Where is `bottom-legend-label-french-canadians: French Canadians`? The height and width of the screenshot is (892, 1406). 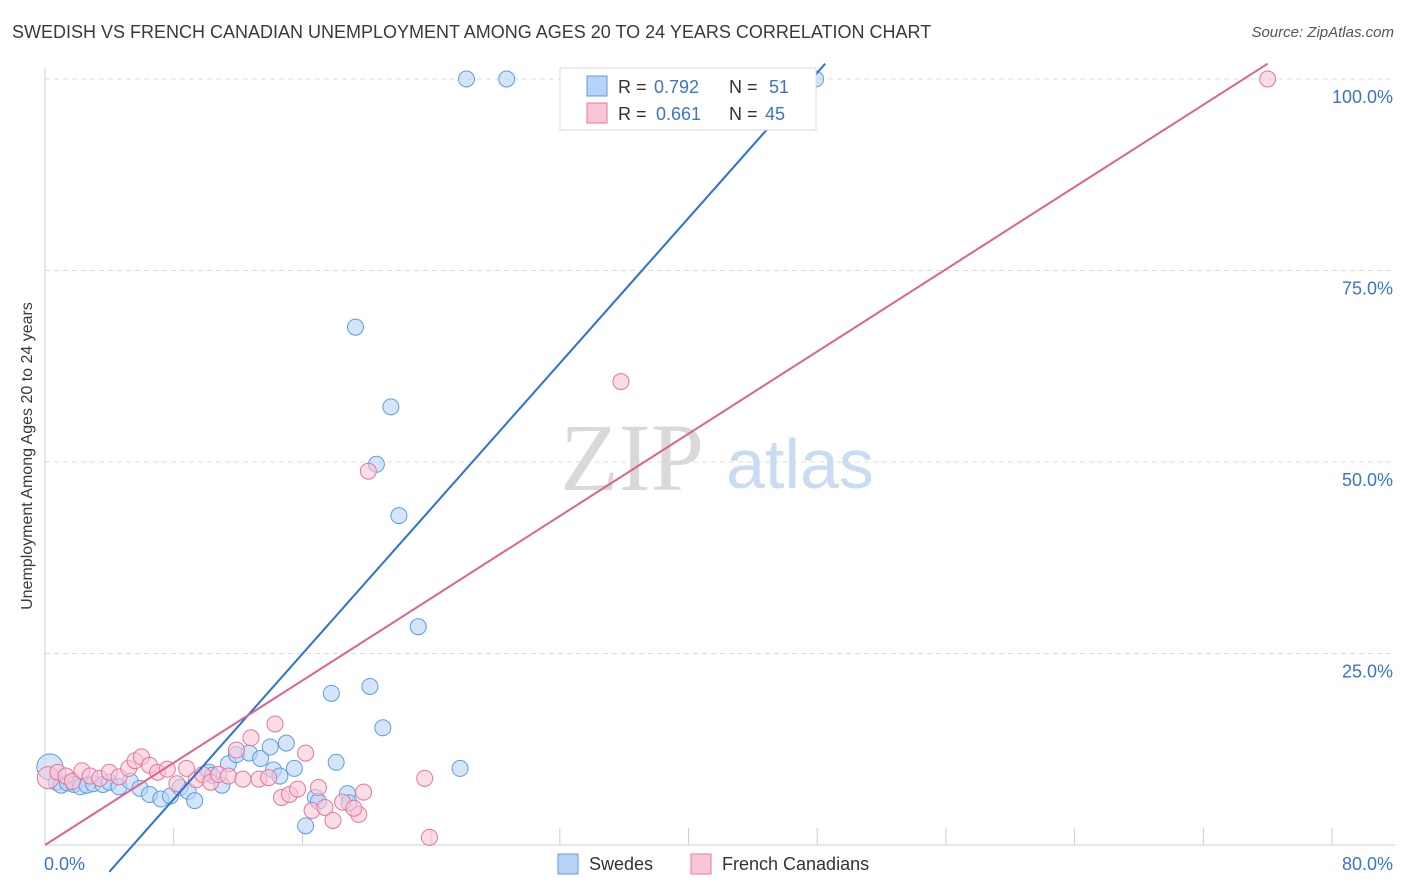 bottom-legend-label-french-canadians: French Canadians is located at coordinates (795, 864).